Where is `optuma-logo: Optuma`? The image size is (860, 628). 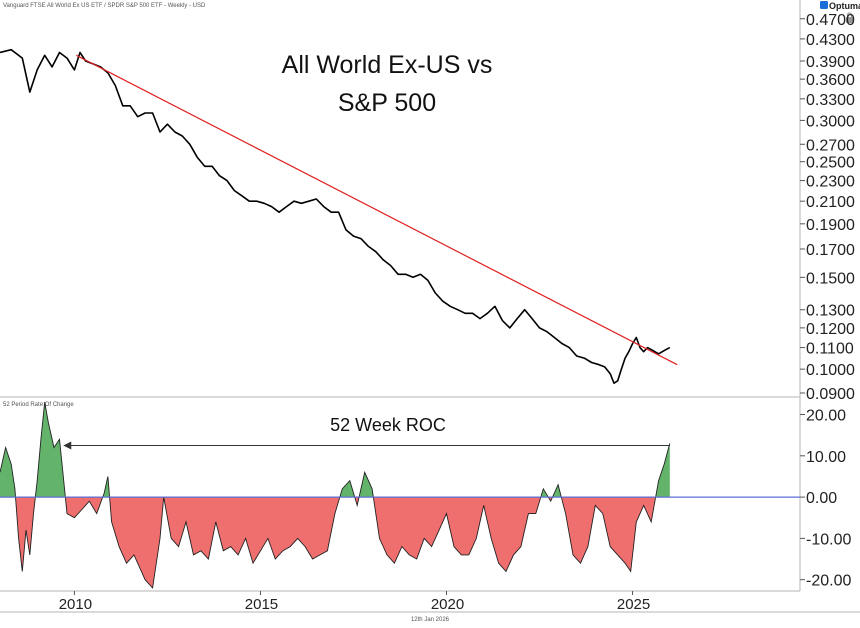 optuma-logo: Optuma is located at coordinates (840, 6).